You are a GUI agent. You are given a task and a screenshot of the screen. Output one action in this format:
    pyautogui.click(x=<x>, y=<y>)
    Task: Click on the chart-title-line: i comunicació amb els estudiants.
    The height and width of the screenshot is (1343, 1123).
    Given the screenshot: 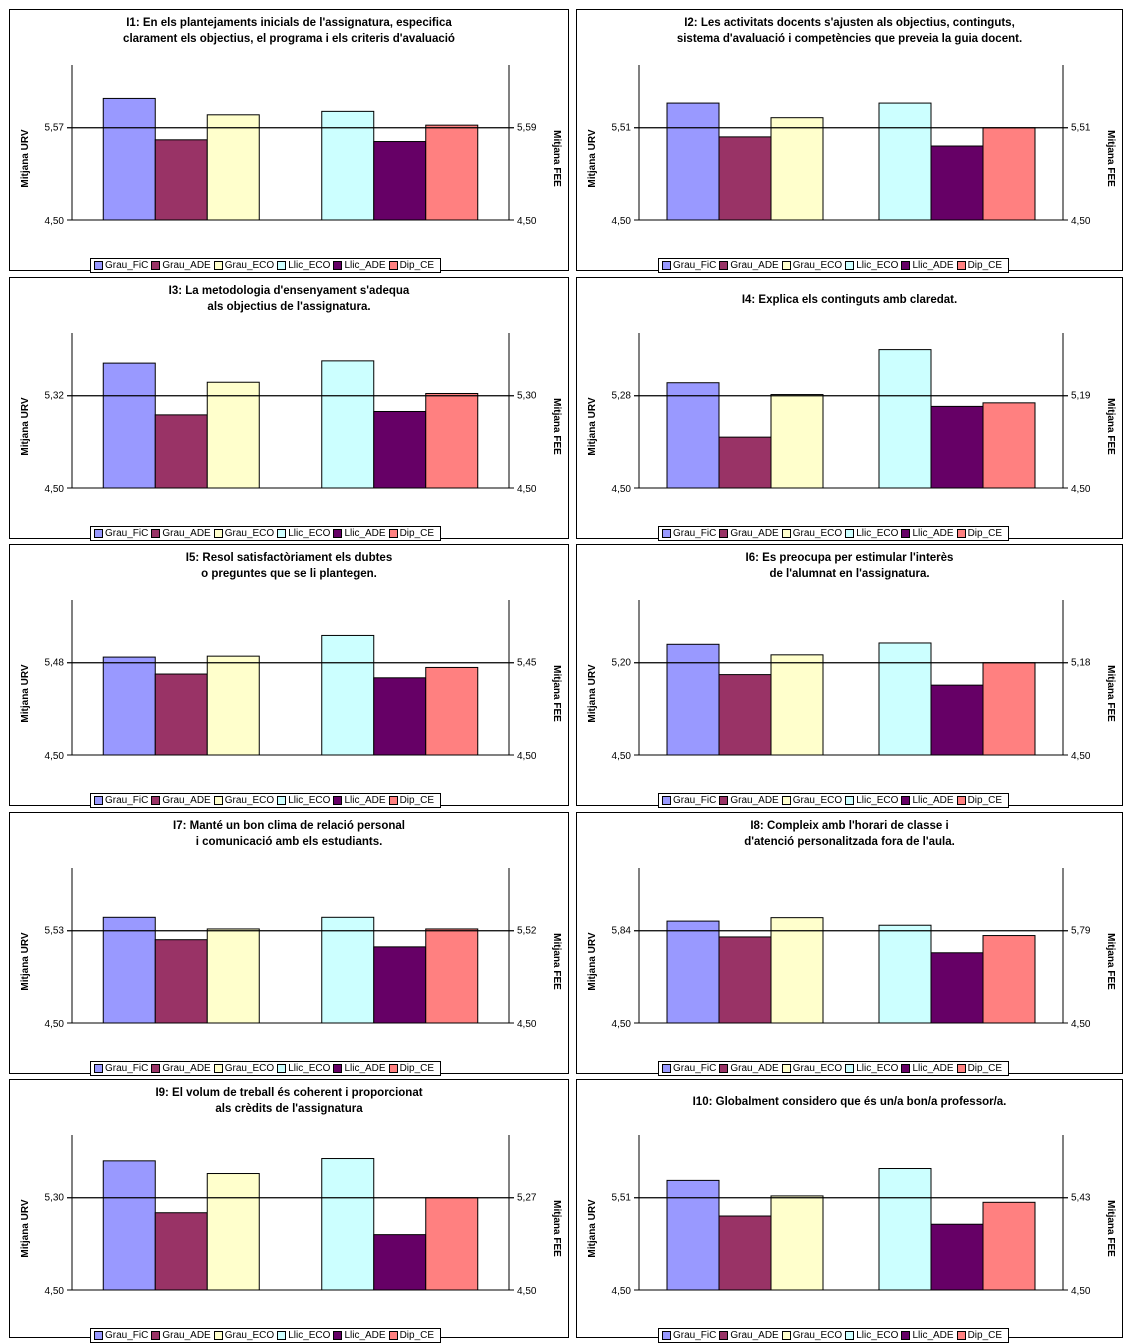 What is the action you would take?
    pyautogui.click(x=289, y=842)
    